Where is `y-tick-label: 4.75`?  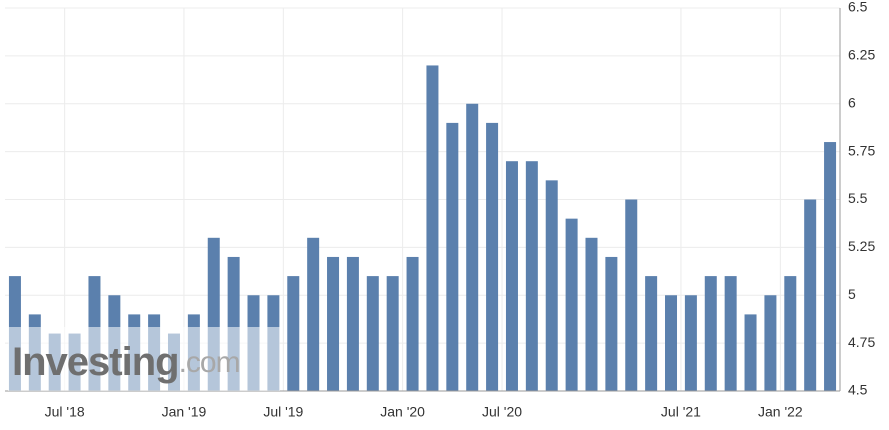
y-tick-label: 4.75 is located at coordinates (861, 342).